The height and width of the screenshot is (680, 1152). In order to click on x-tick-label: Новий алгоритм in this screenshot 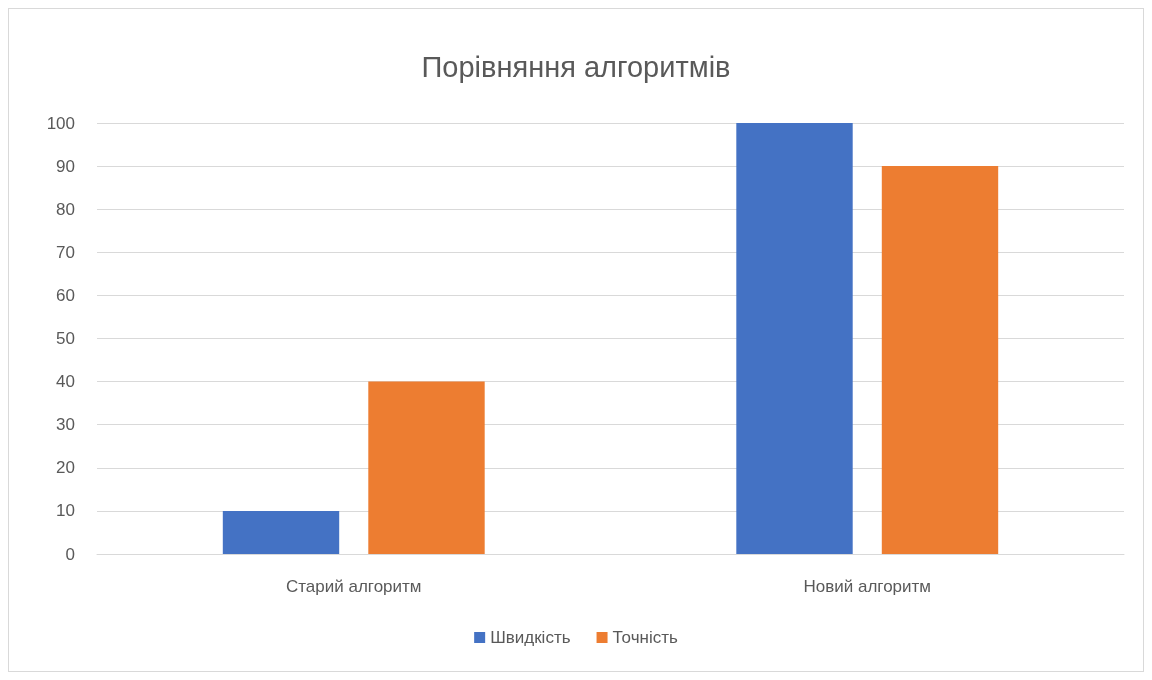, I will do `click(867, 586)`.